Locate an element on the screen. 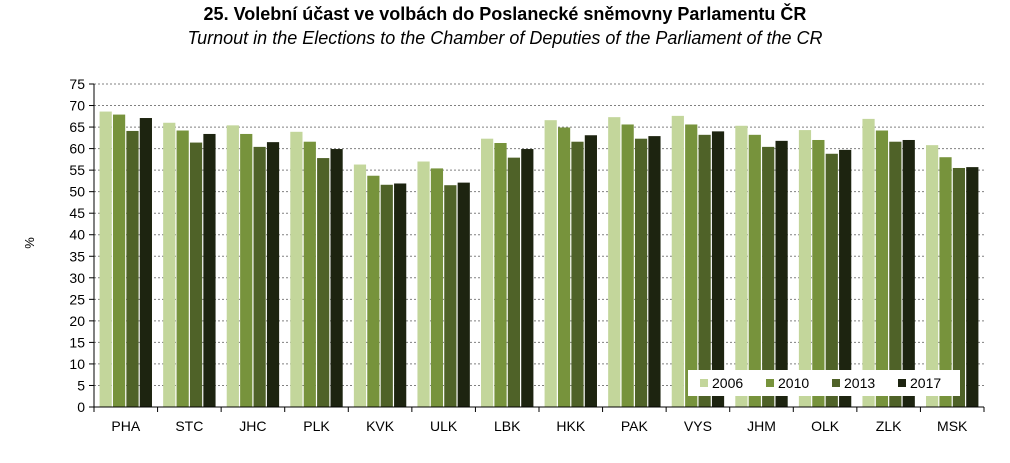 The height and width of the screenshot is (463, 1010). bar-OLK-2006 is located at coordinates (805, 268).